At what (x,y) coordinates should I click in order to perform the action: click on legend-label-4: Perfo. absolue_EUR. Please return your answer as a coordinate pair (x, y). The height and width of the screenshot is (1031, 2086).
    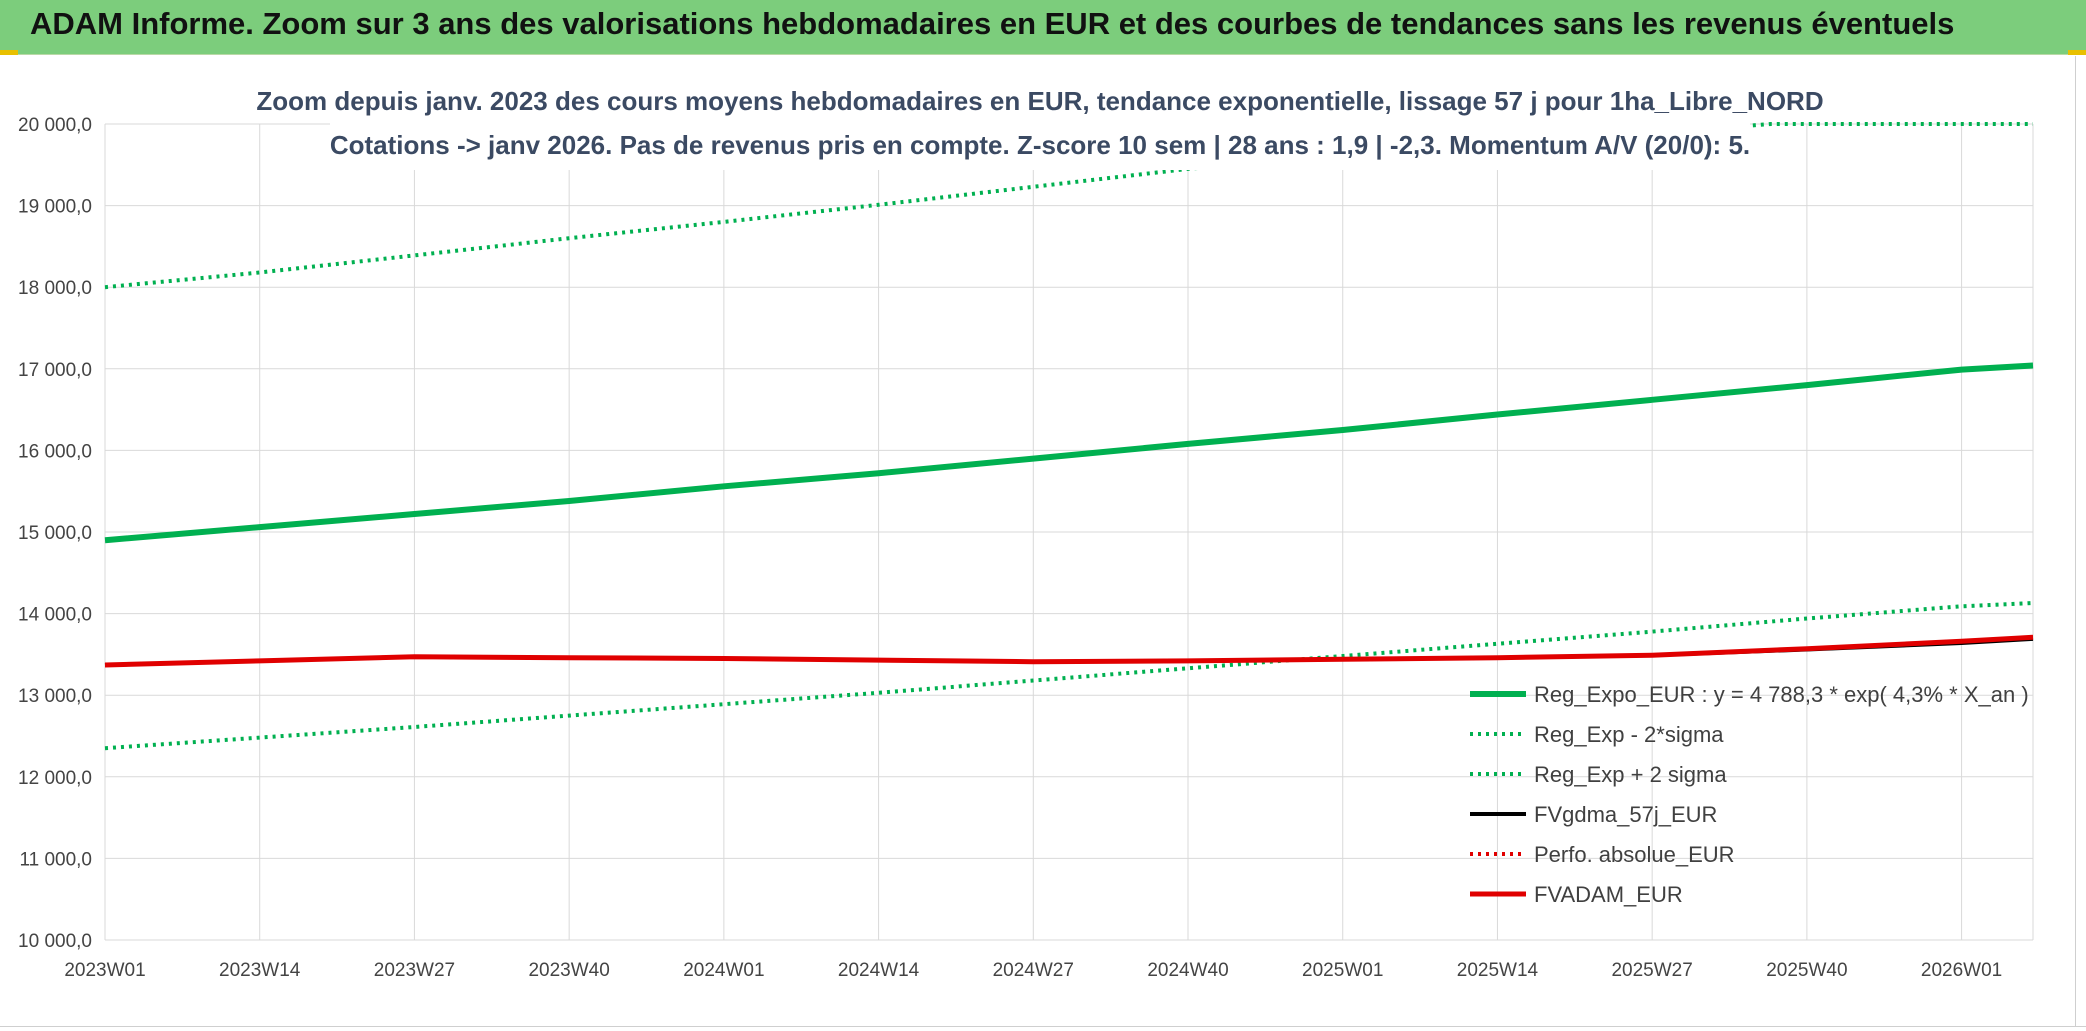
    Looking at the image, I should click on (1634, 854).